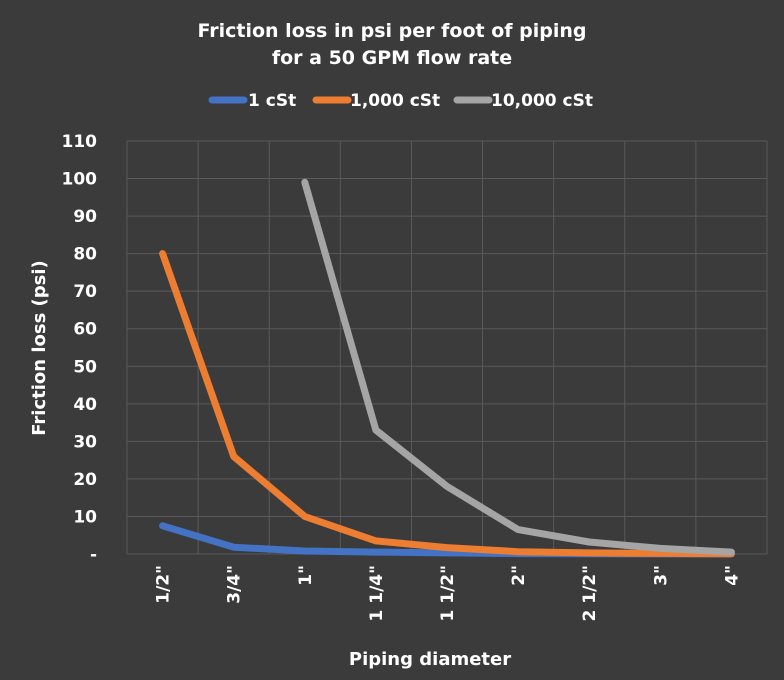 Image resolution: width=784 pixels, height=680 pixels. I want to click on x-tick-label: 3/4", so click(235, 584).